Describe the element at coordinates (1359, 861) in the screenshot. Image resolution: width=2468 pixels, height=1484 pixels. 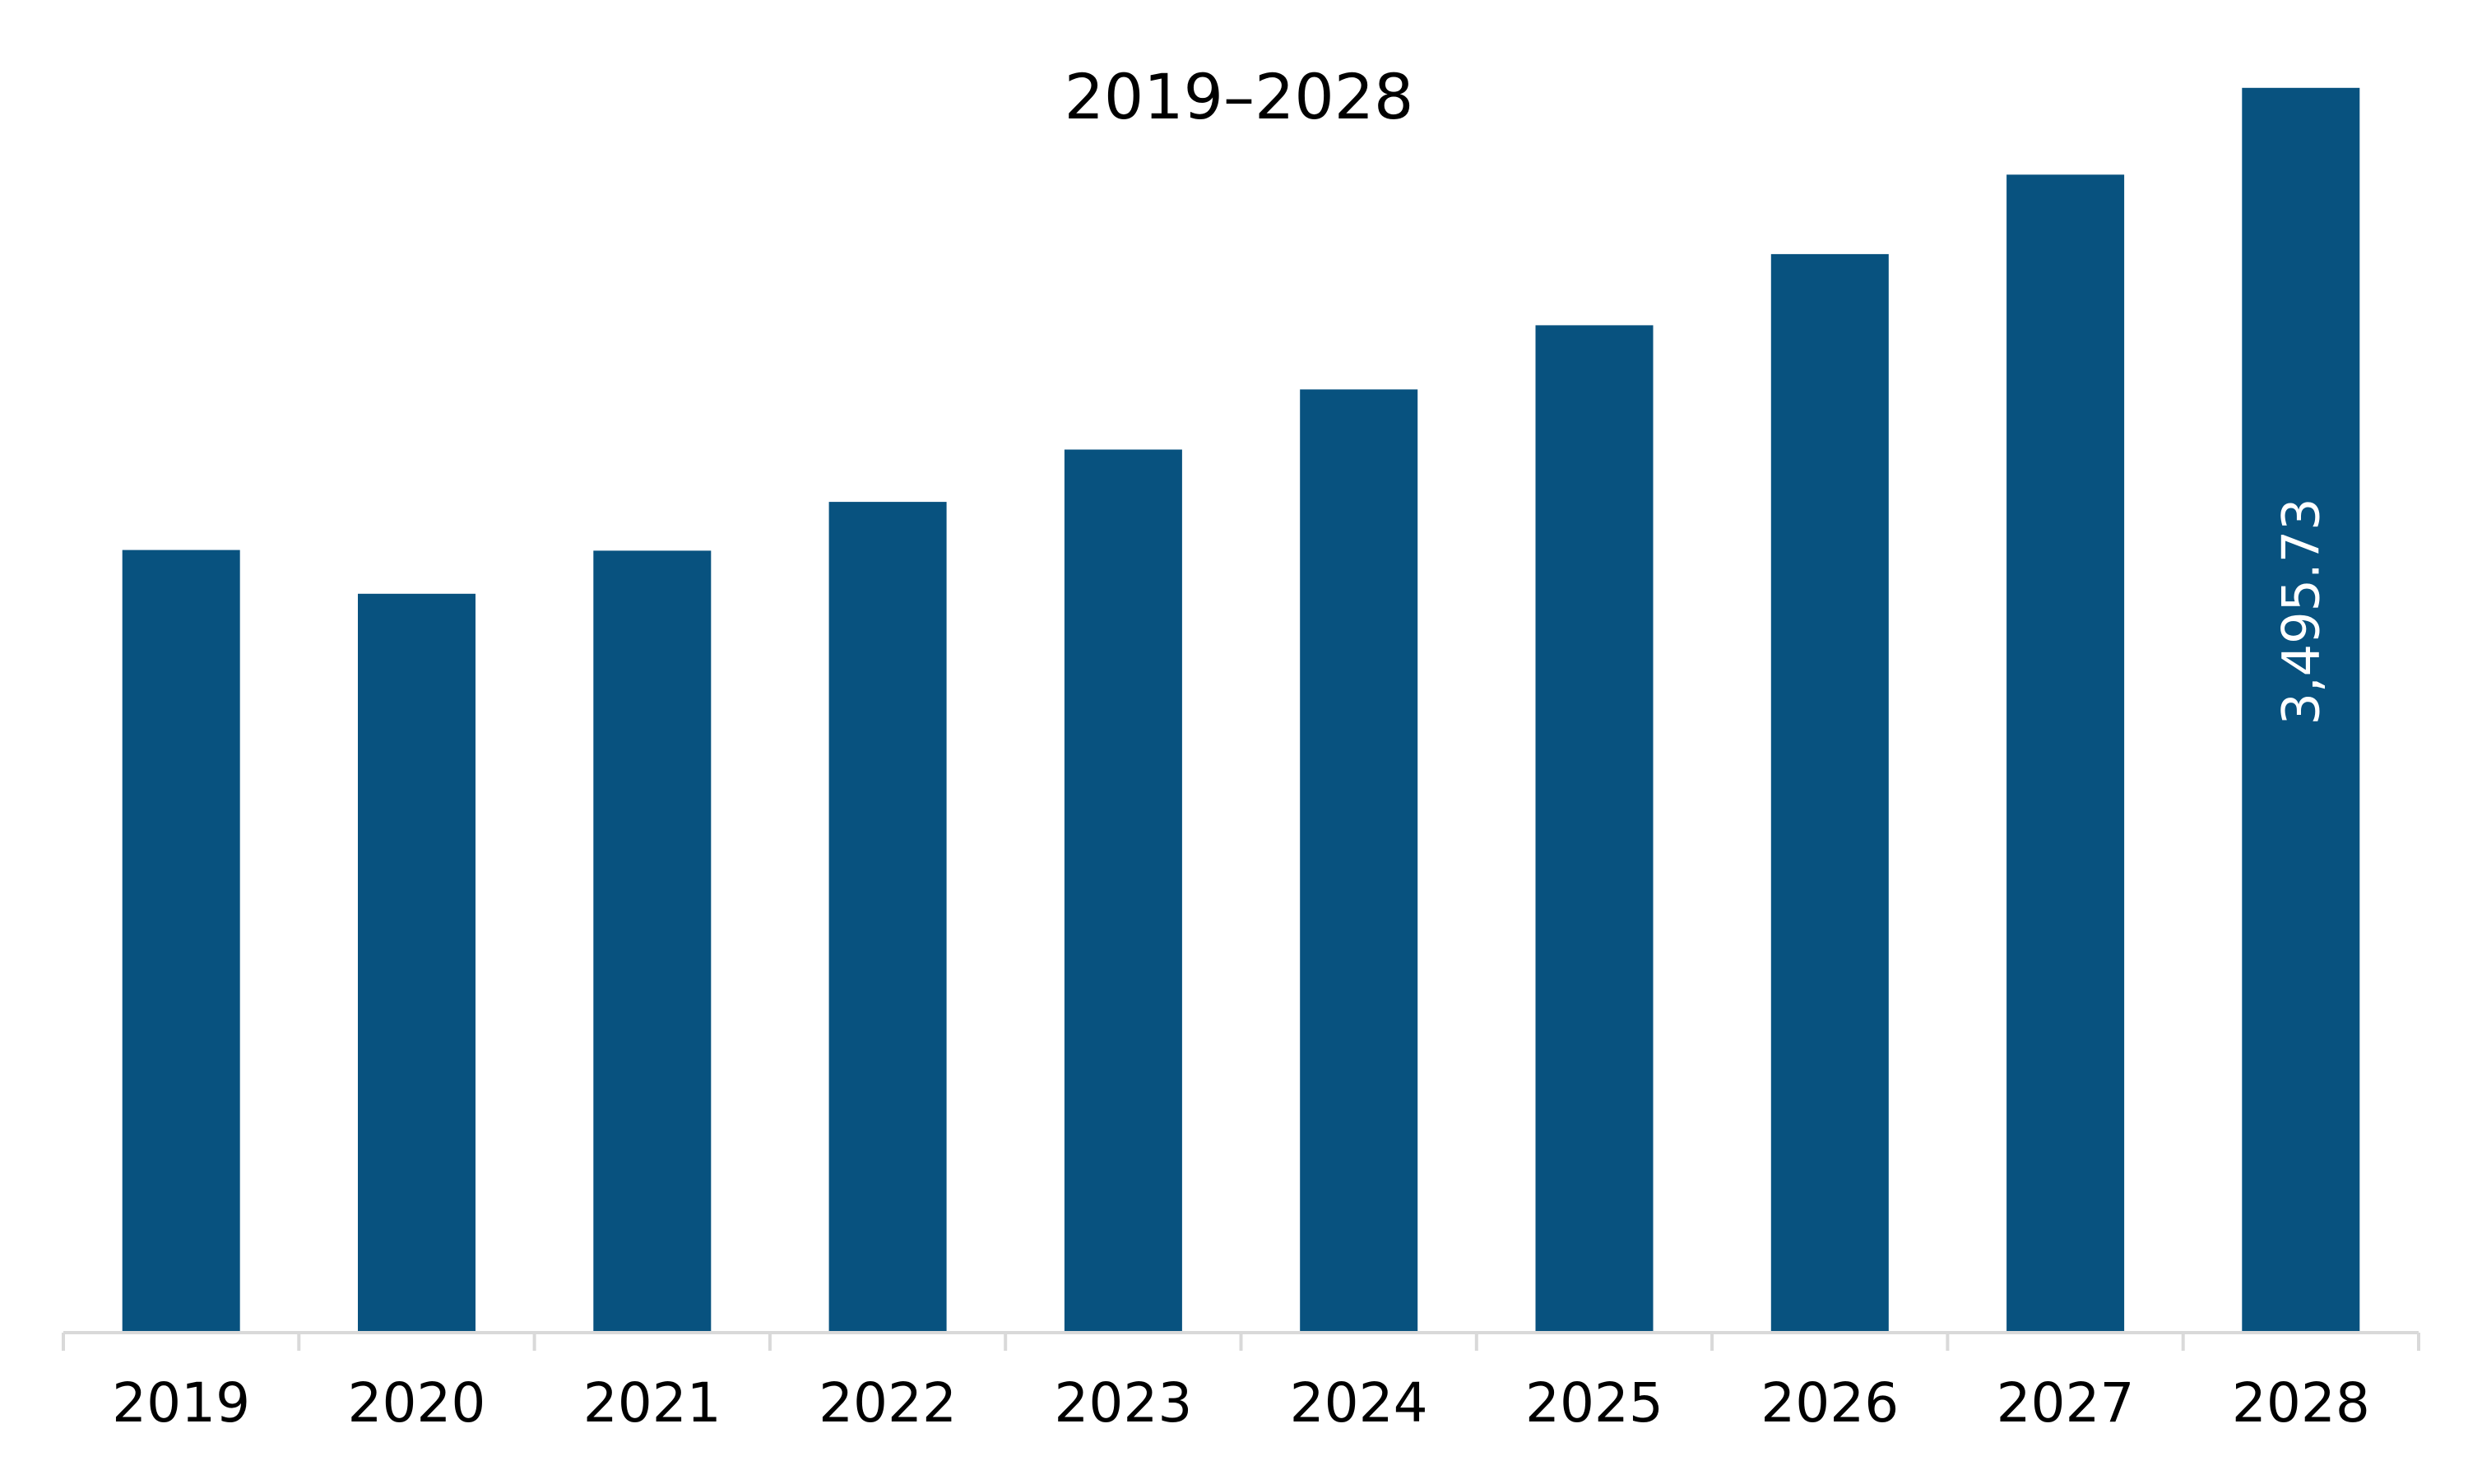
I see `bar-2024` at that location.